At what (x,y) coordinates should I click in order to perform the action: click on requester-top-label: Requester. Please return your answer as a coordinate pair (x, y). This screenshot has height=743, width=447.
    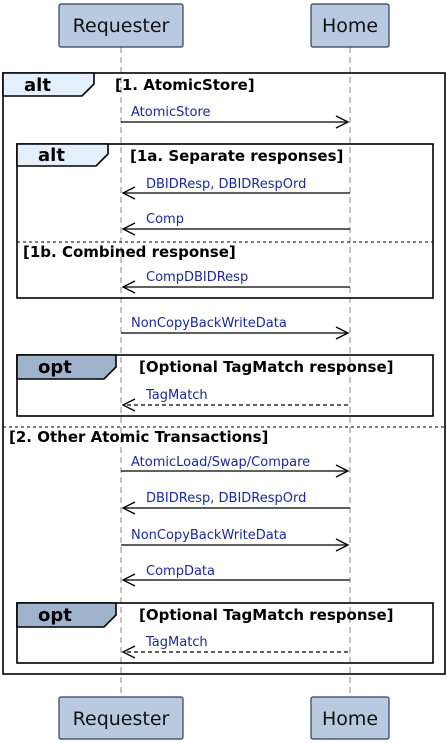
    Looking at the image, I should click on (121, 26).